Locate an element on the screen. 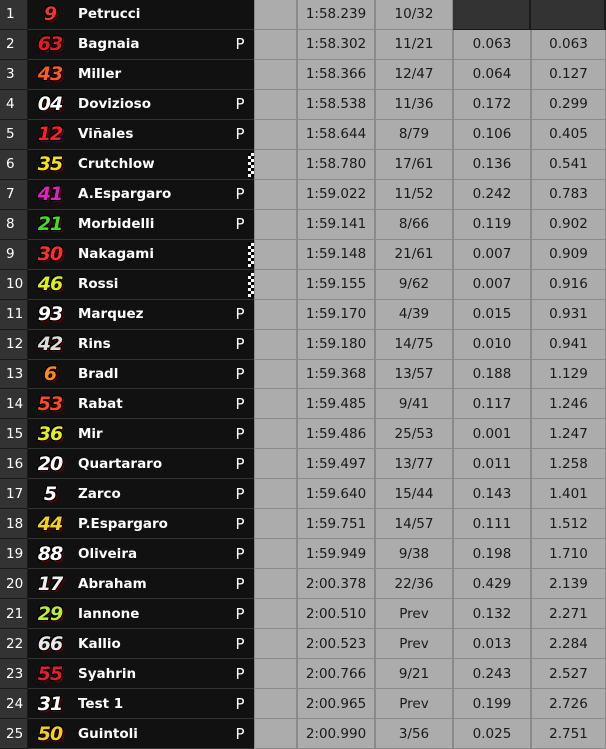 This screenshot has width=606, height=749. gap-first: 0.127 is located at coordinates (568, 74).